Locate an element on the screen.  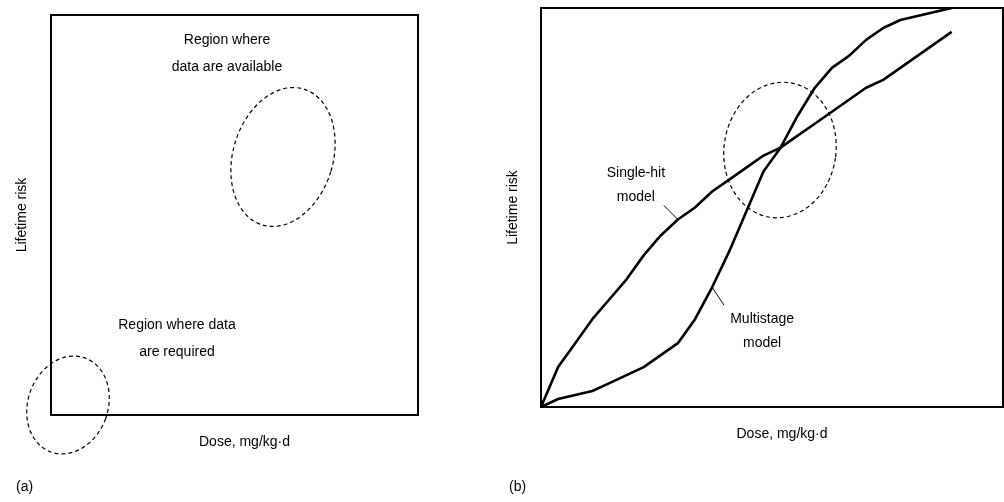
text: Region where data are available is located at coordinates (227, 52).